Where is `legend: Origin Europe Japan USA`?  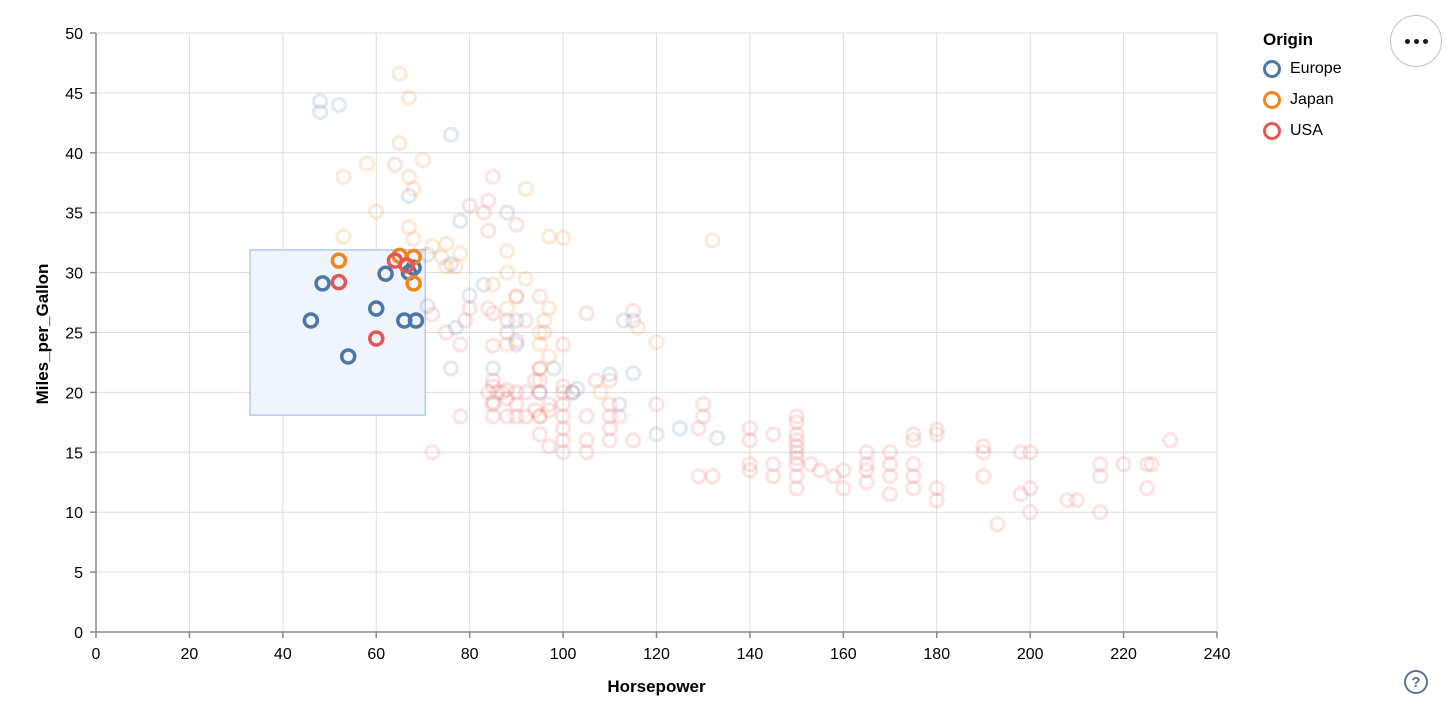 legend: Origin Europe Japan USA is located at coordinates (1302, 91).